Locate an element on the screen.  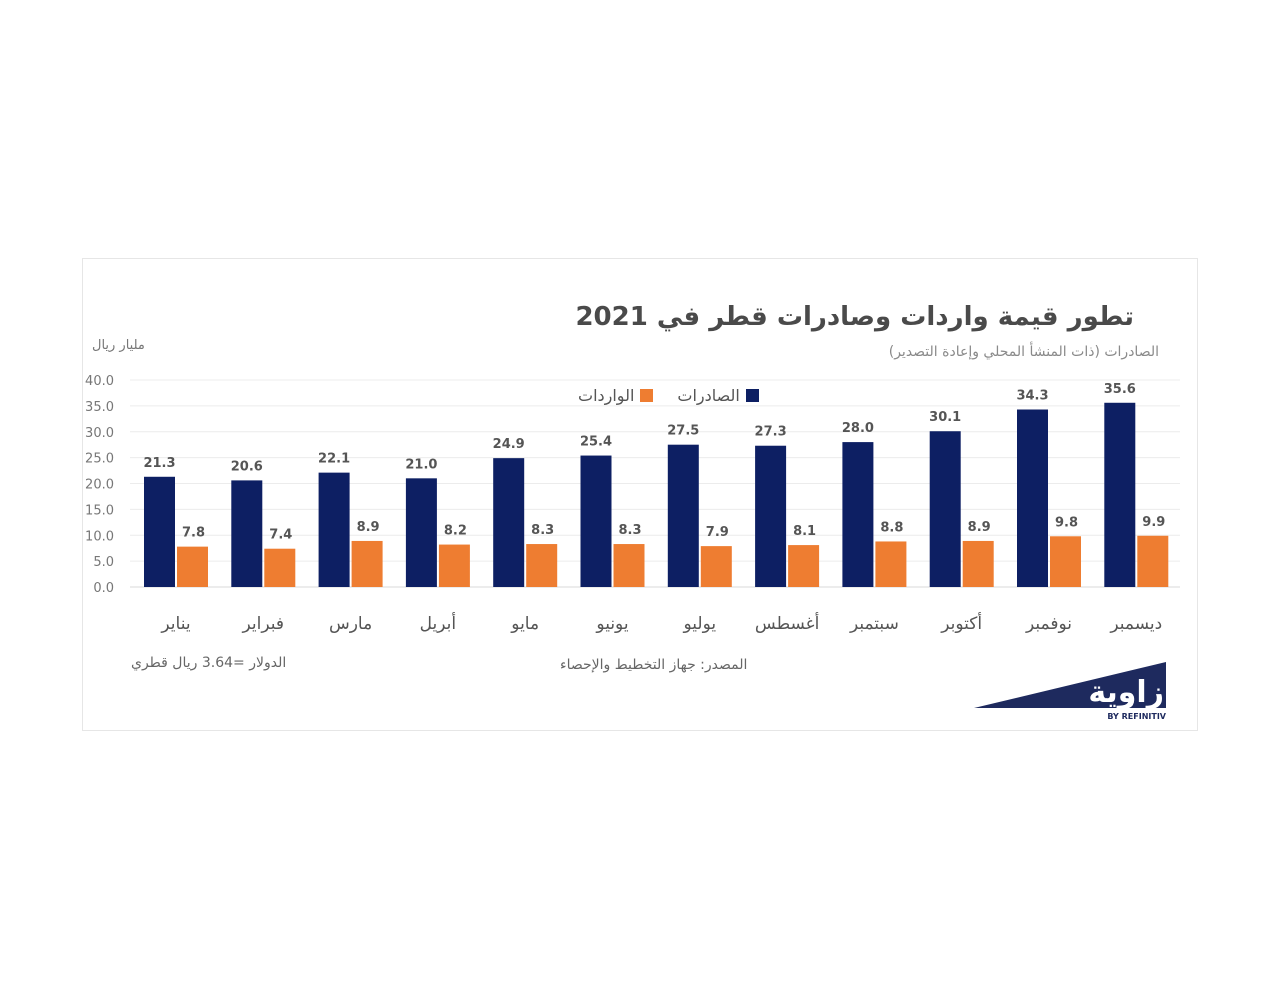
x-category-label: نوفمبر is located at coordinates (1048, 624).